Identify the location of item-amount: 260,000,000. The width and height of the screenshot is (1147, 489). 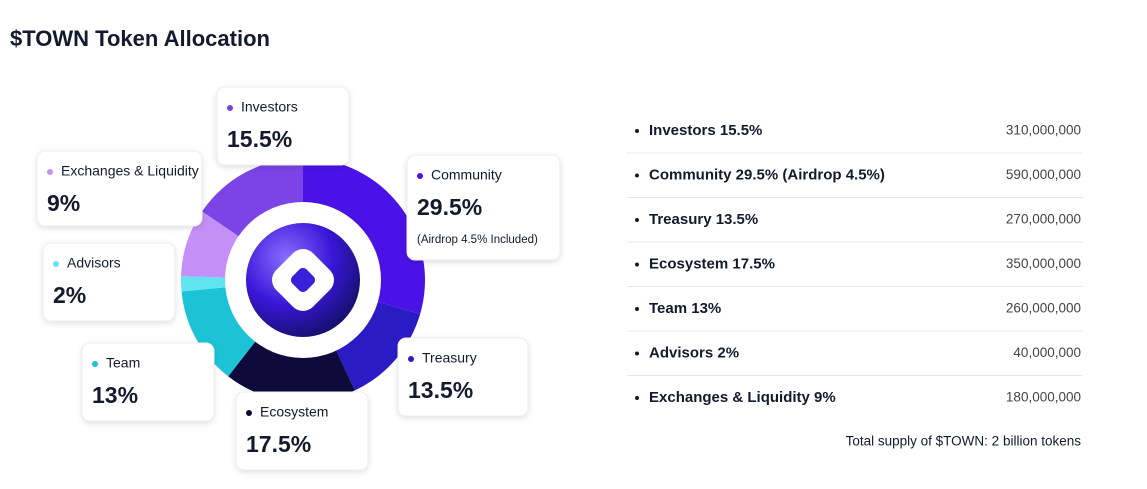
(1043, 308).